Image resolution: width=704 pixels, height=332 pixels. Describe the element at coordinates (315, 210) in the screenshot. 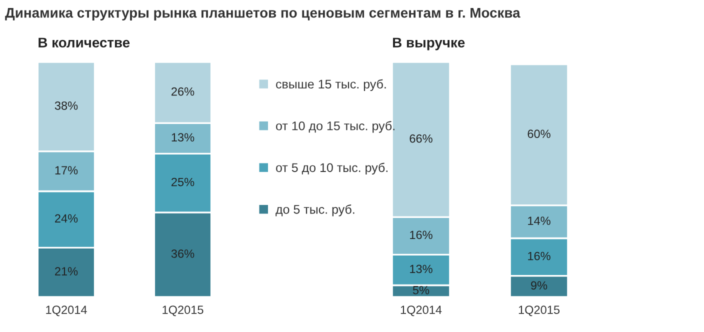

I see `legend-label: до 5 тыс. руб.` at that location.